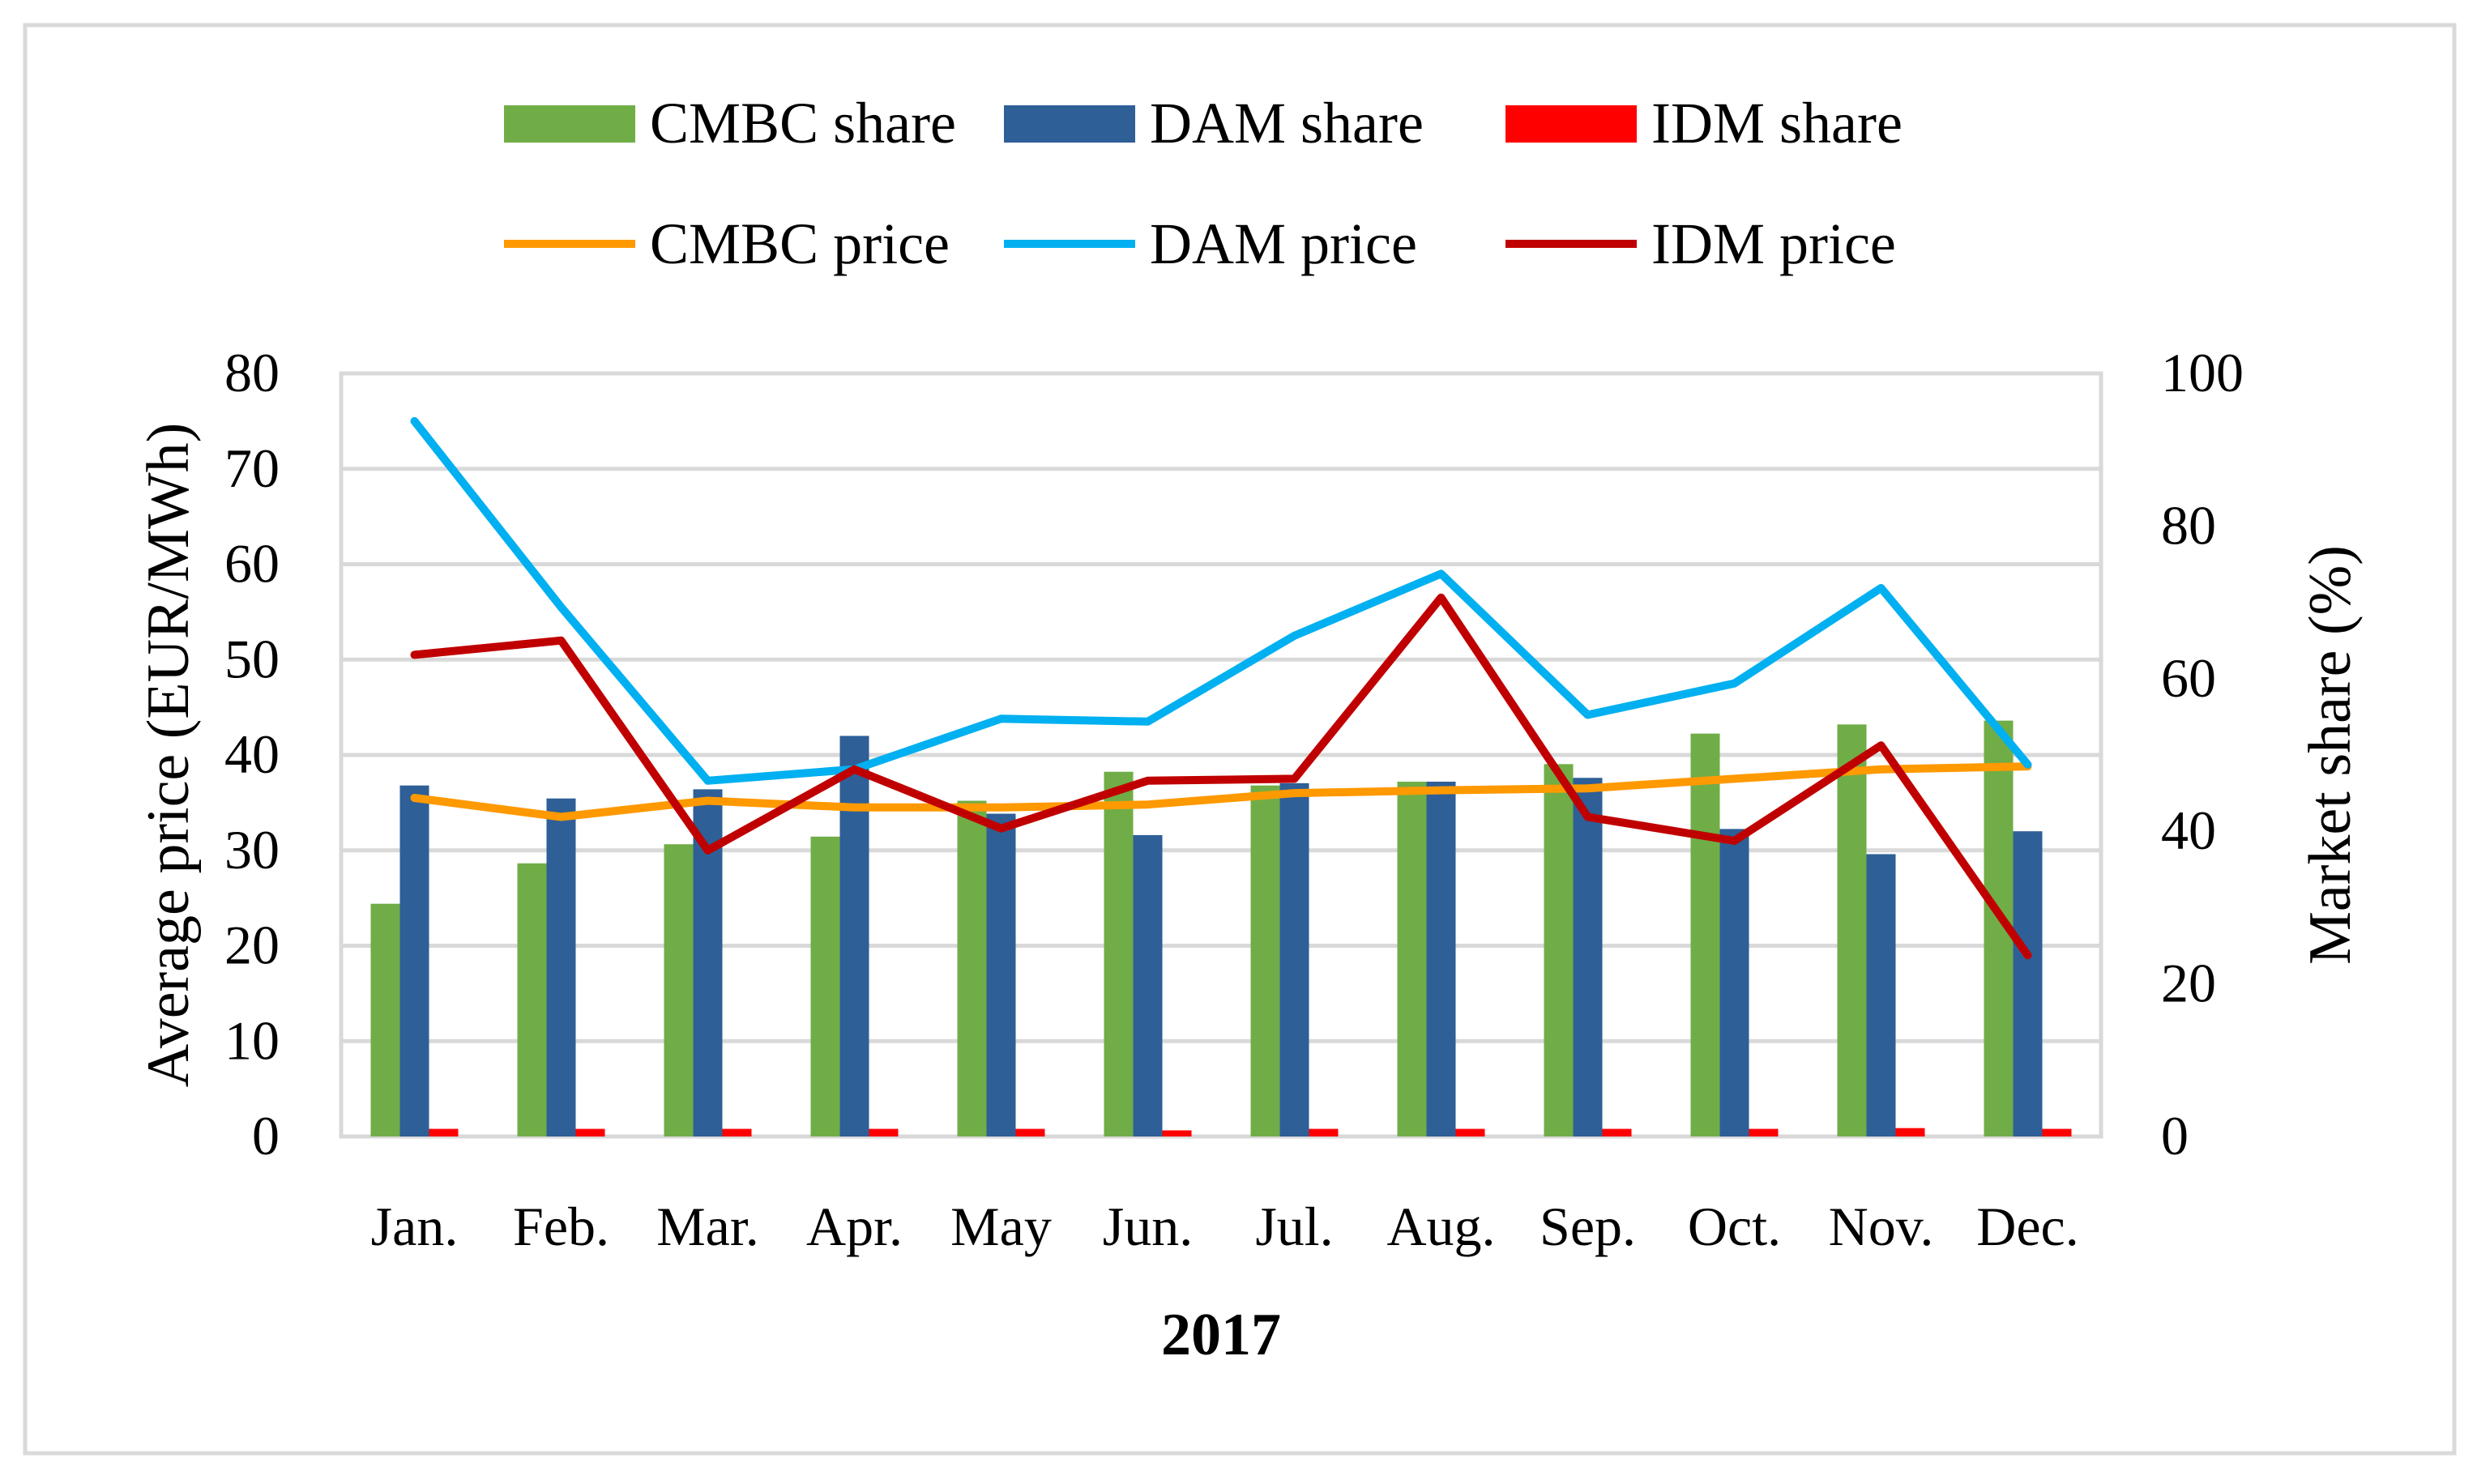  I want to click on legend-label: CMBC share, so click(803, 123).